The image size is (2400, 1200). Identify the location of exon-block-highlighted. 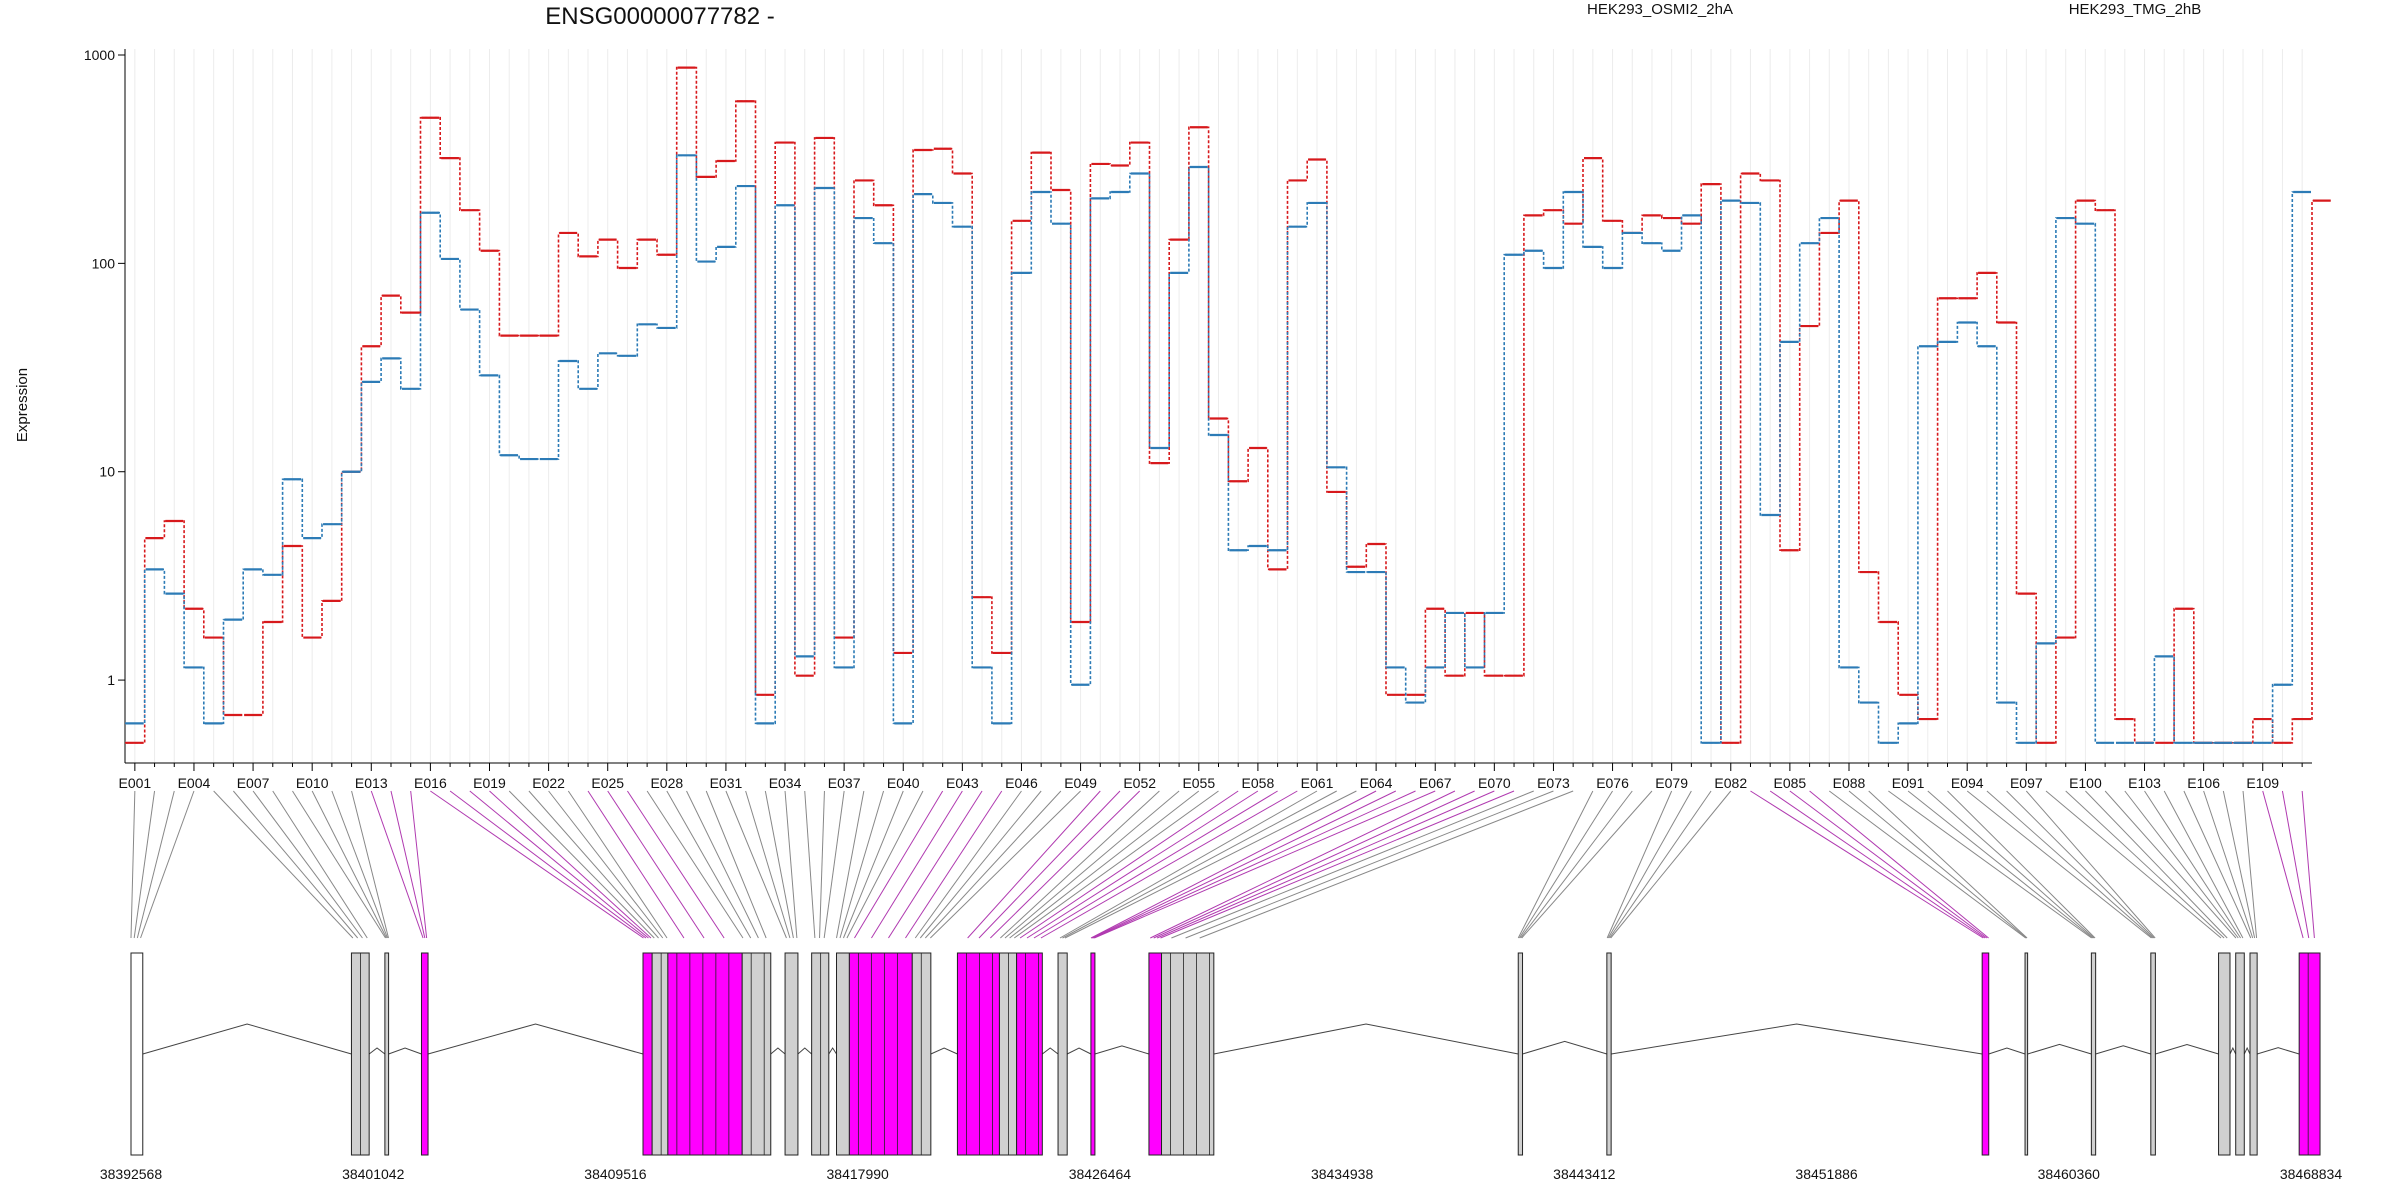
(424, 1054).